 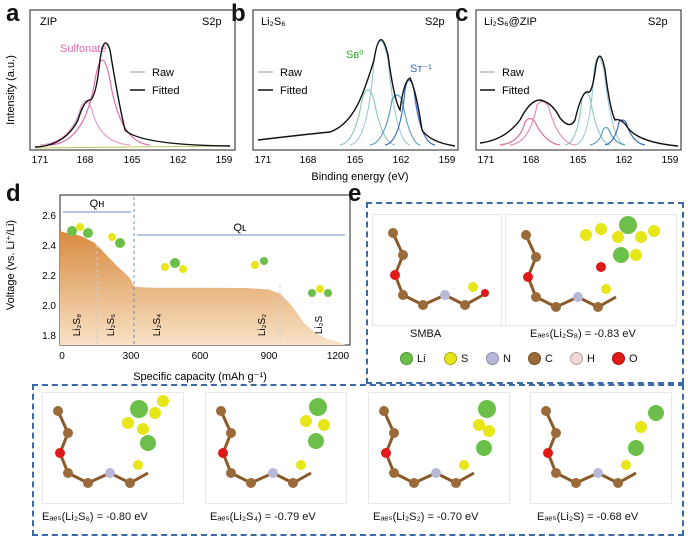 I want to click on fitted-curve-a, so click(x=132, y=95).